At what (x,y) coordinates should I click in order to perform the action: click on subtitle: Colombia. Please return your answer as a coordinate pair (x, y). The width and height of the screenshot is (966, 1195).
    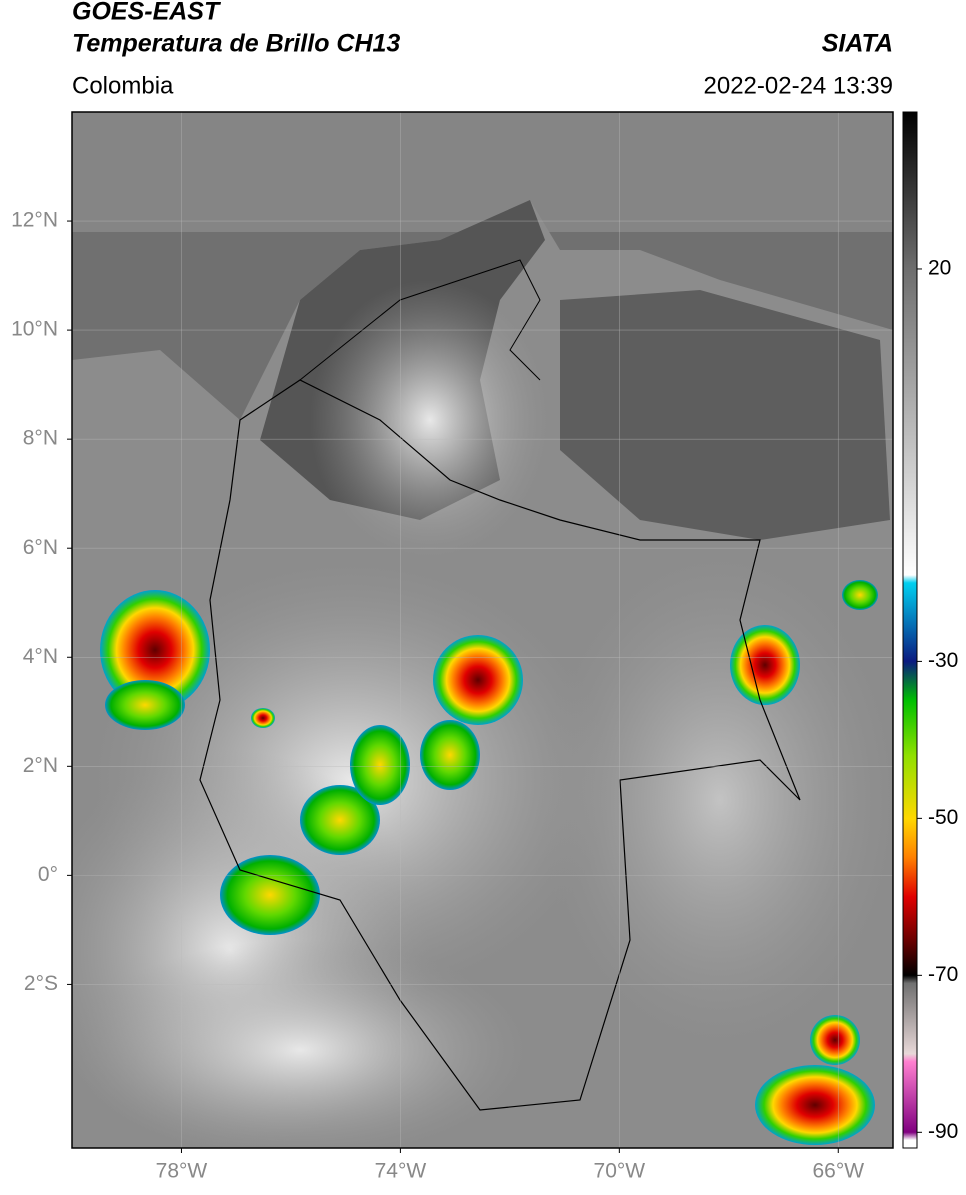
    Looking at the image, I should click on (123, 85).